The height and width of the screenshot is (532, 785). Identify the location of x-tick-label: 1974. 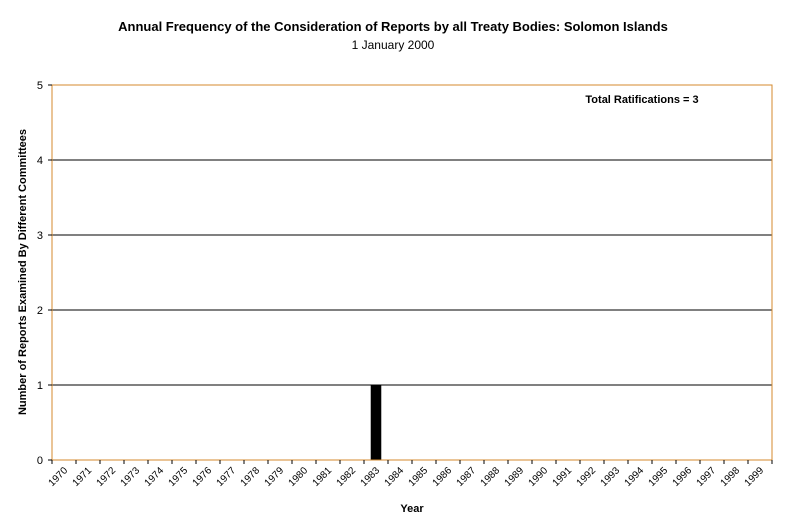
(155, 477).